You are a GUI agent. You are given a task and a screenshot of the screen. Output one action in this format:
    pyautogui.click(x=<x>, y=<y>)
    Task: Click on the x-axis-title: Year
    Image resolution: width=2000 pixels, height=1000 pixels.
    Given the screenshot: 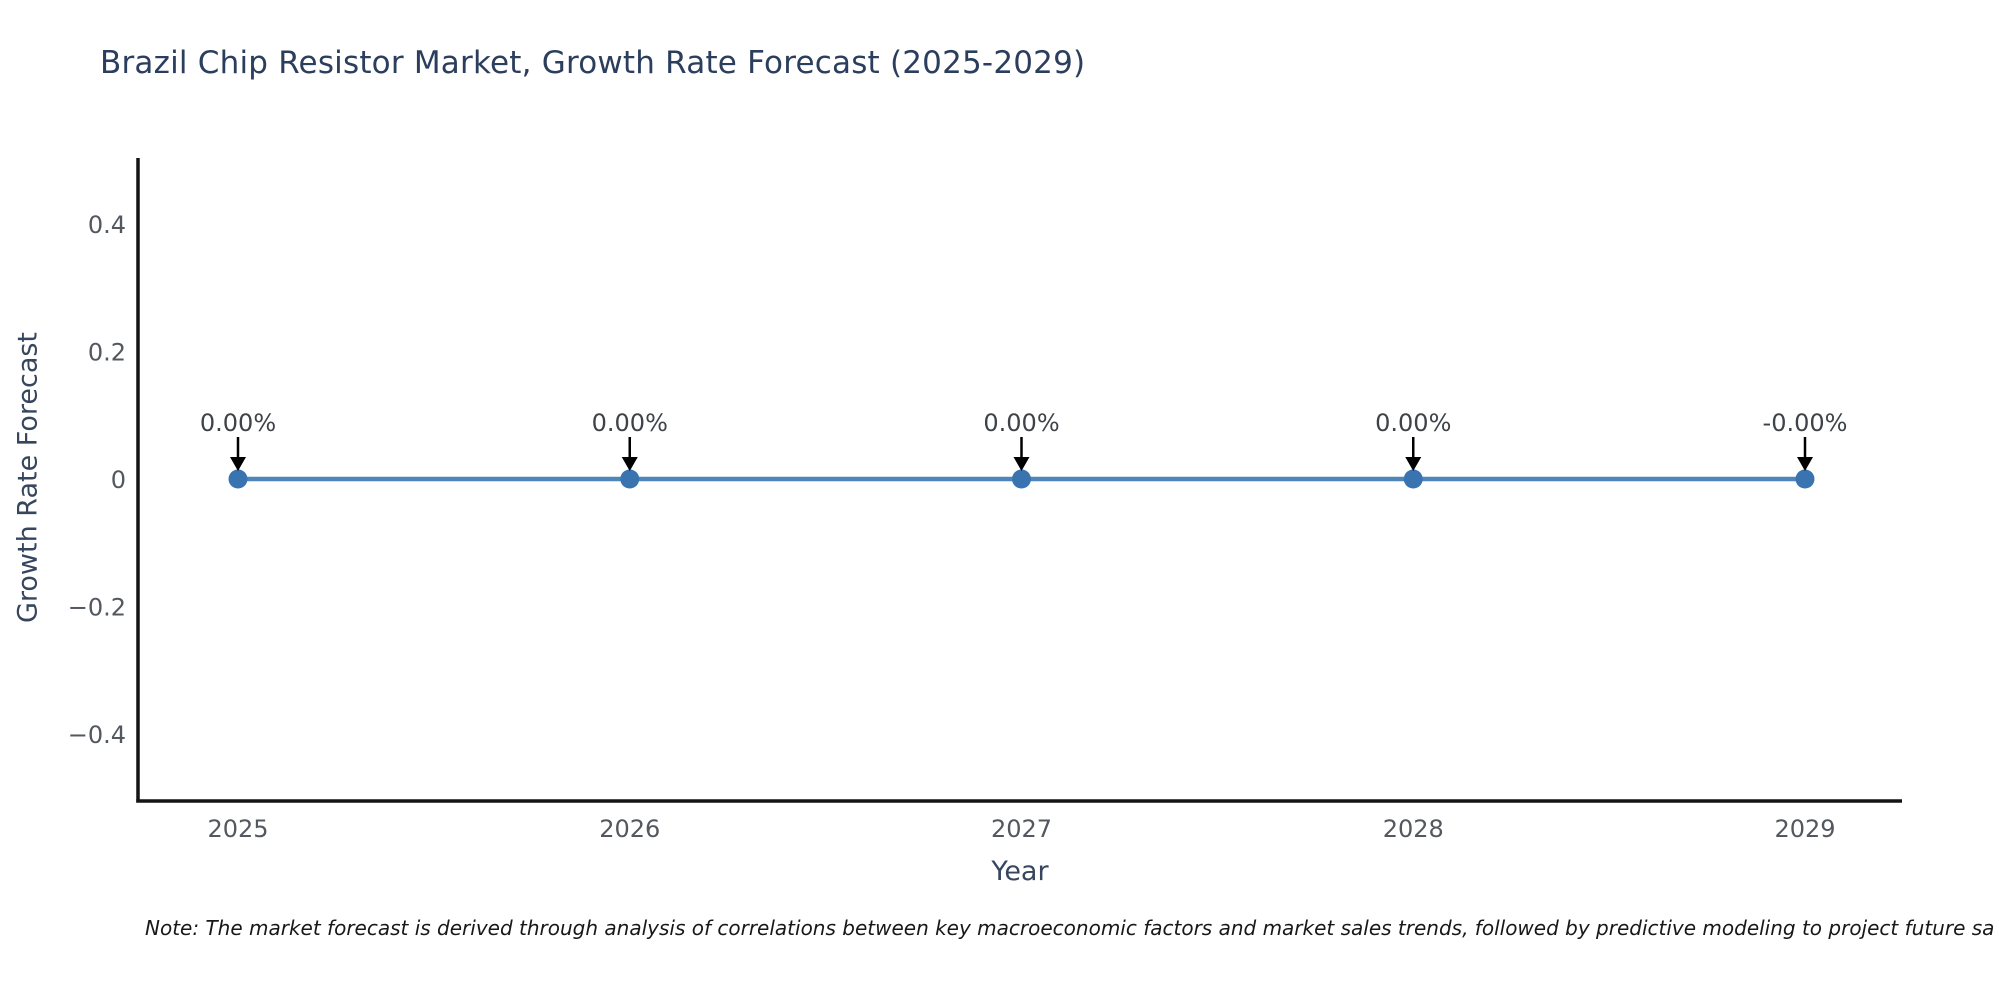 What is the action you would take?
    pyautogui.click(x=1020, y=871)
    